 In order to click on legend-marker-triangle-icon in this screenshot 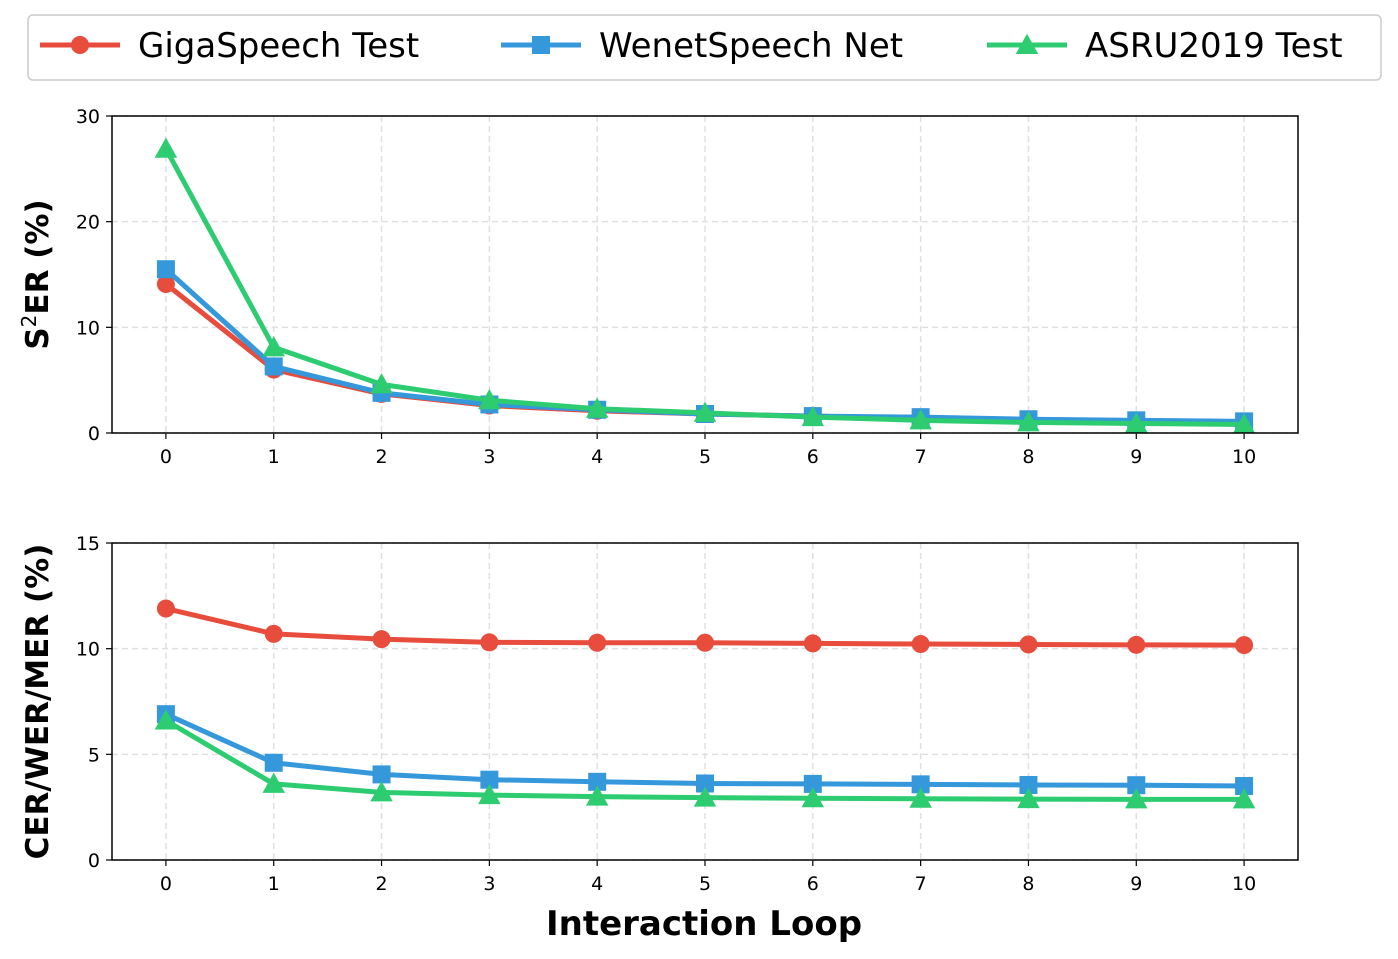, I will do `click(1027, 43)`.